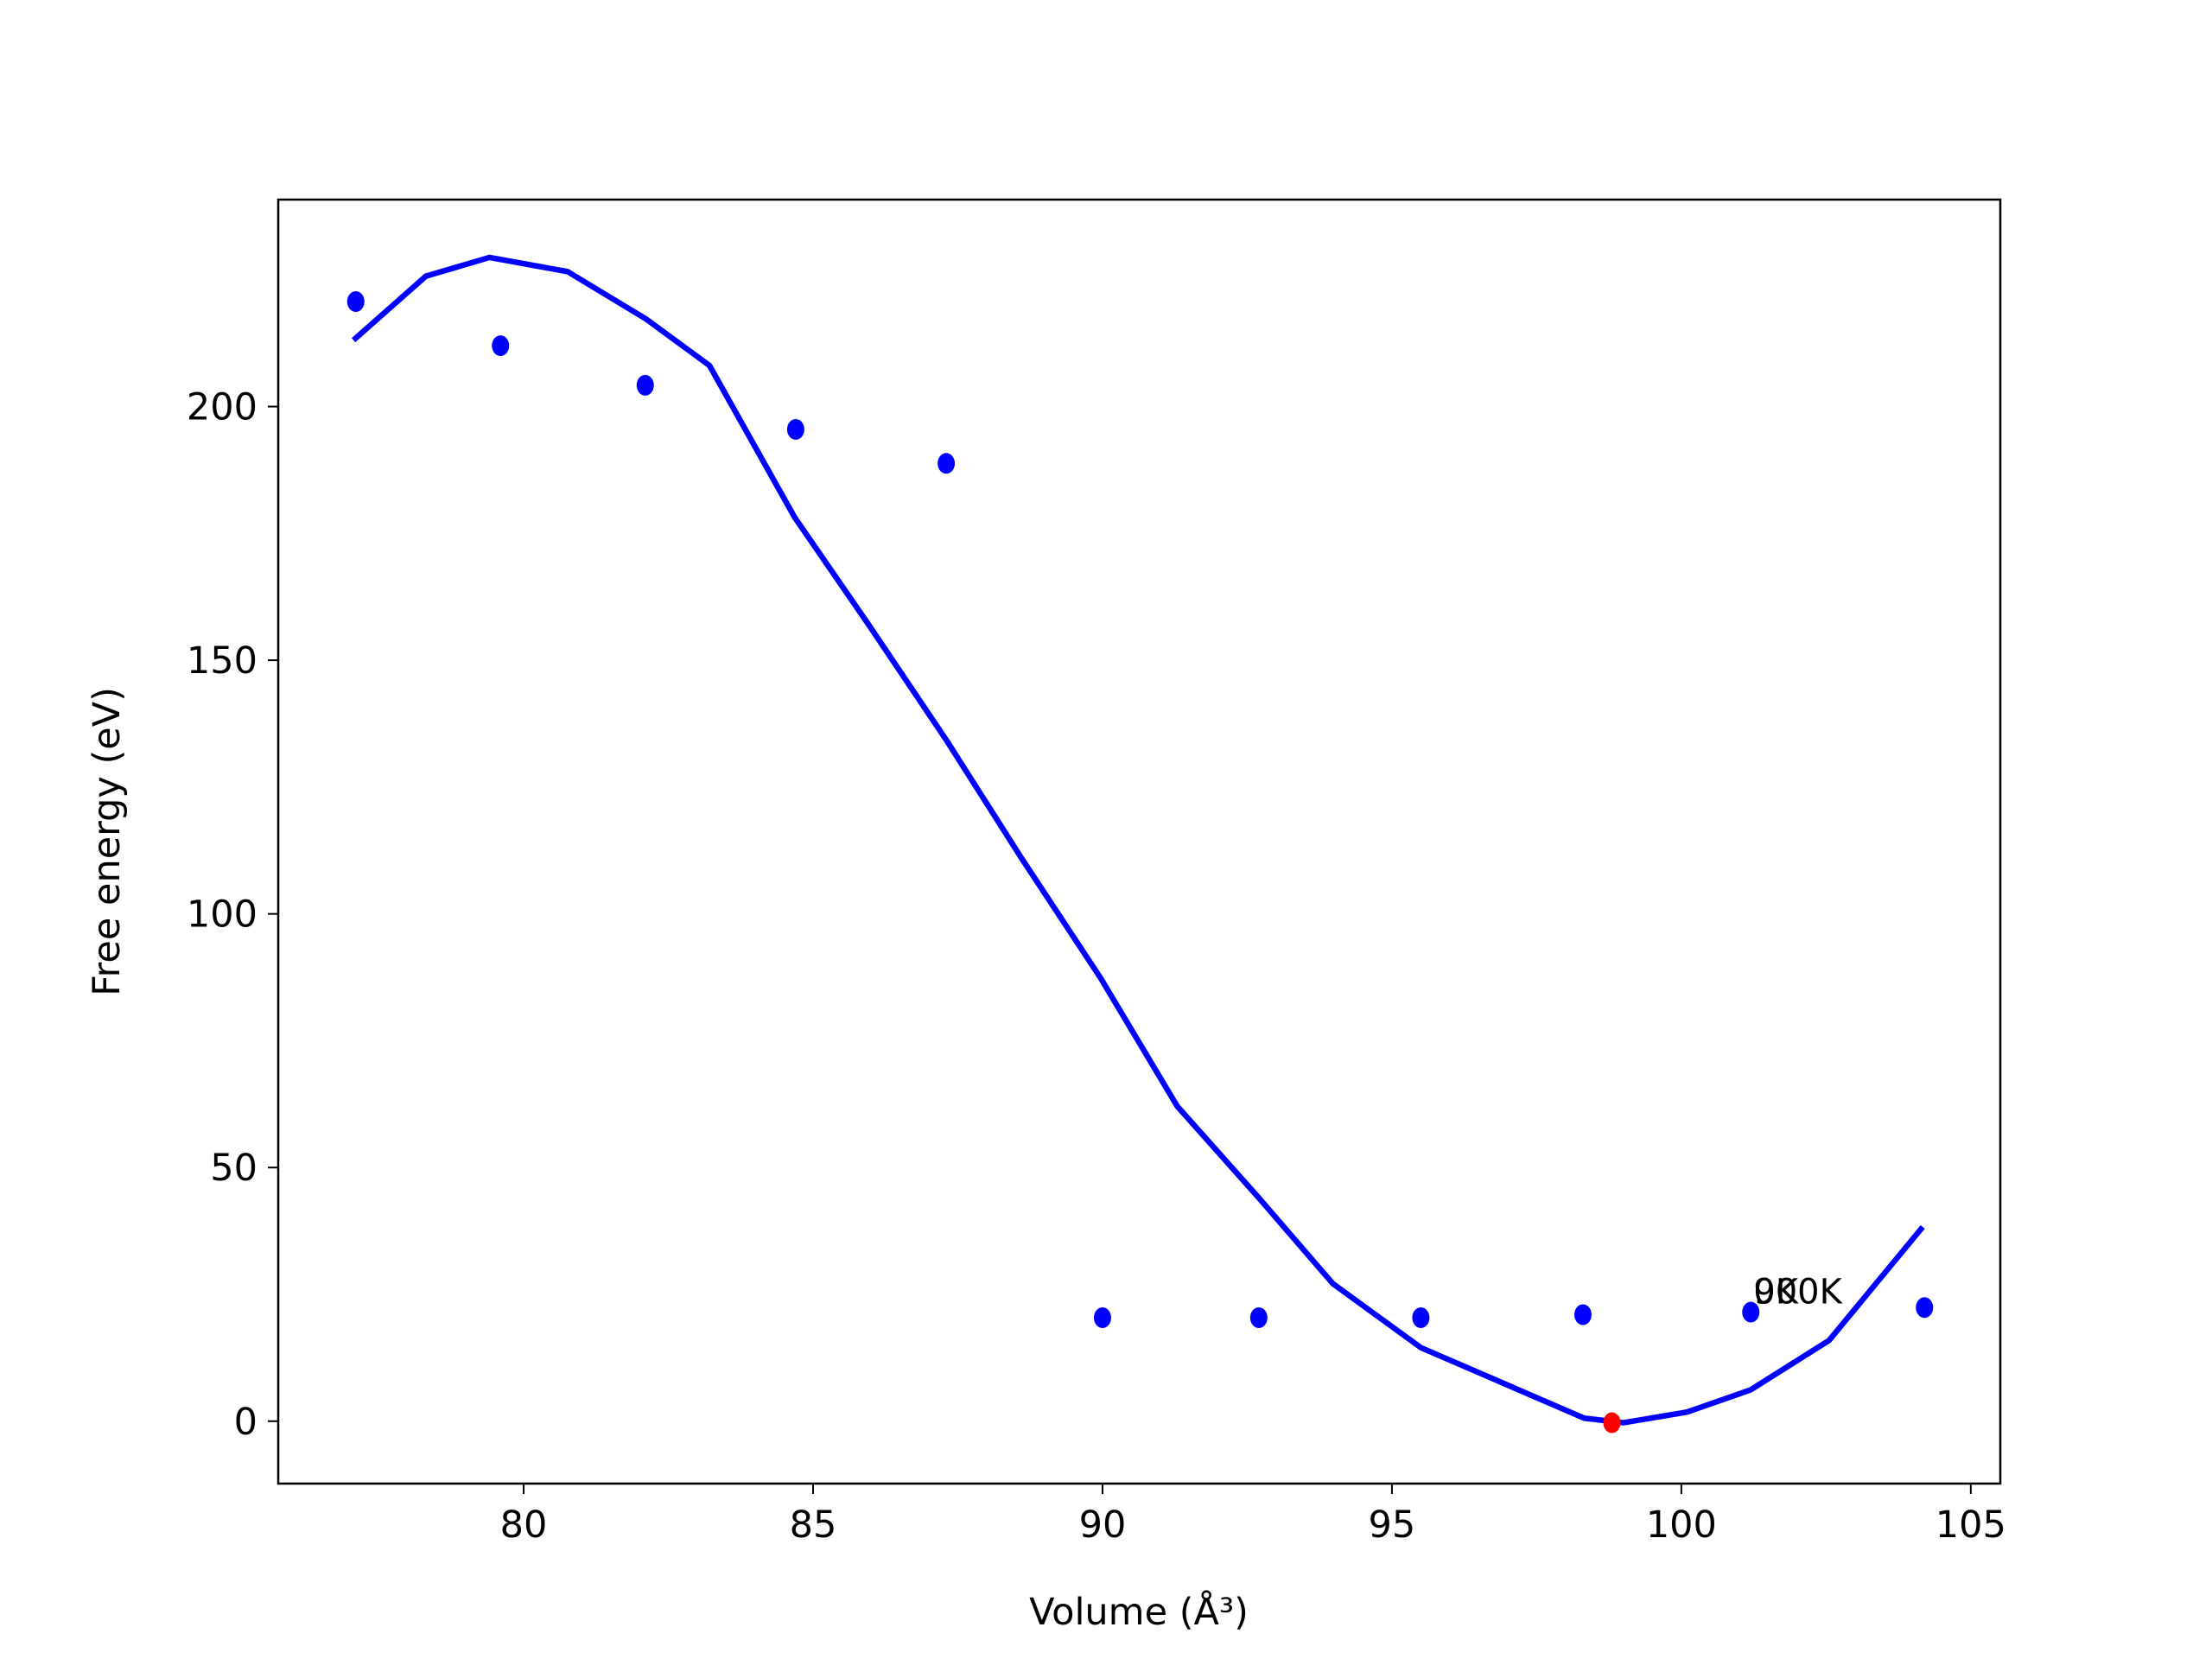  What do you see at coordinates (1392, 1525) in the screenshot?
I see `x-tick-label: 95` at bounding box center [1392, 1525].